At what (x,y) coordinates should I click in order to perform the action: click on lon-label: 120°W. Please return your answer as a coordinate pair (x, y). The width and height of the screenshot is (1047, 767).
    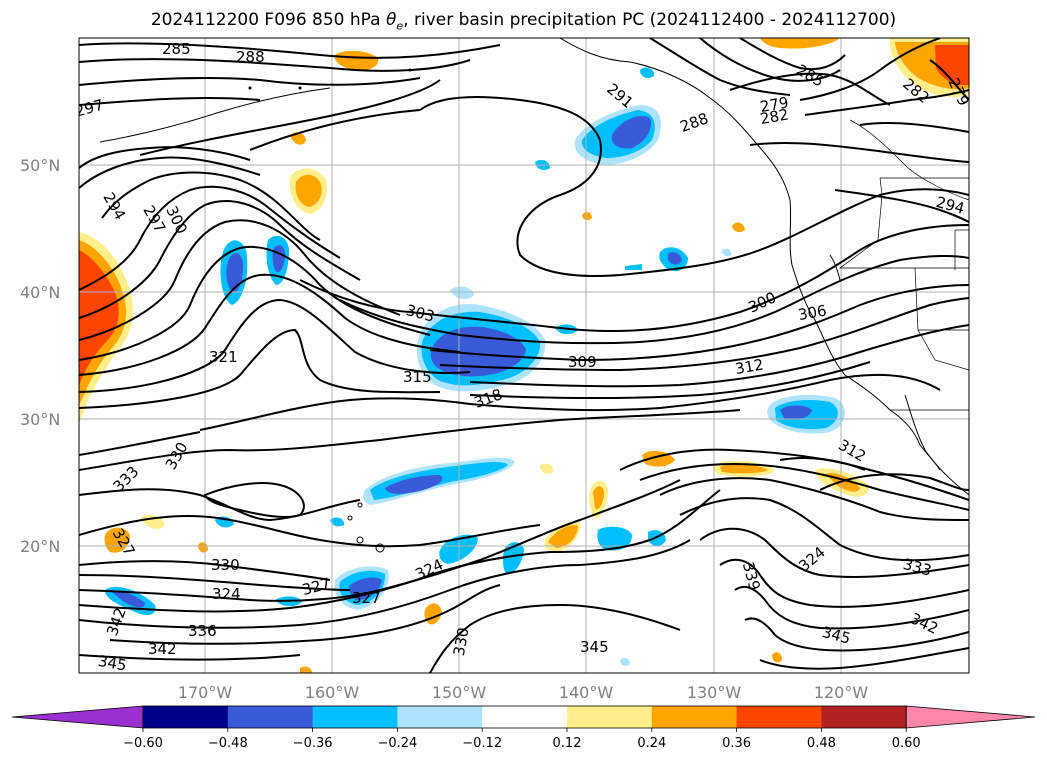
    Looking at the image, I should click on (841, 692).